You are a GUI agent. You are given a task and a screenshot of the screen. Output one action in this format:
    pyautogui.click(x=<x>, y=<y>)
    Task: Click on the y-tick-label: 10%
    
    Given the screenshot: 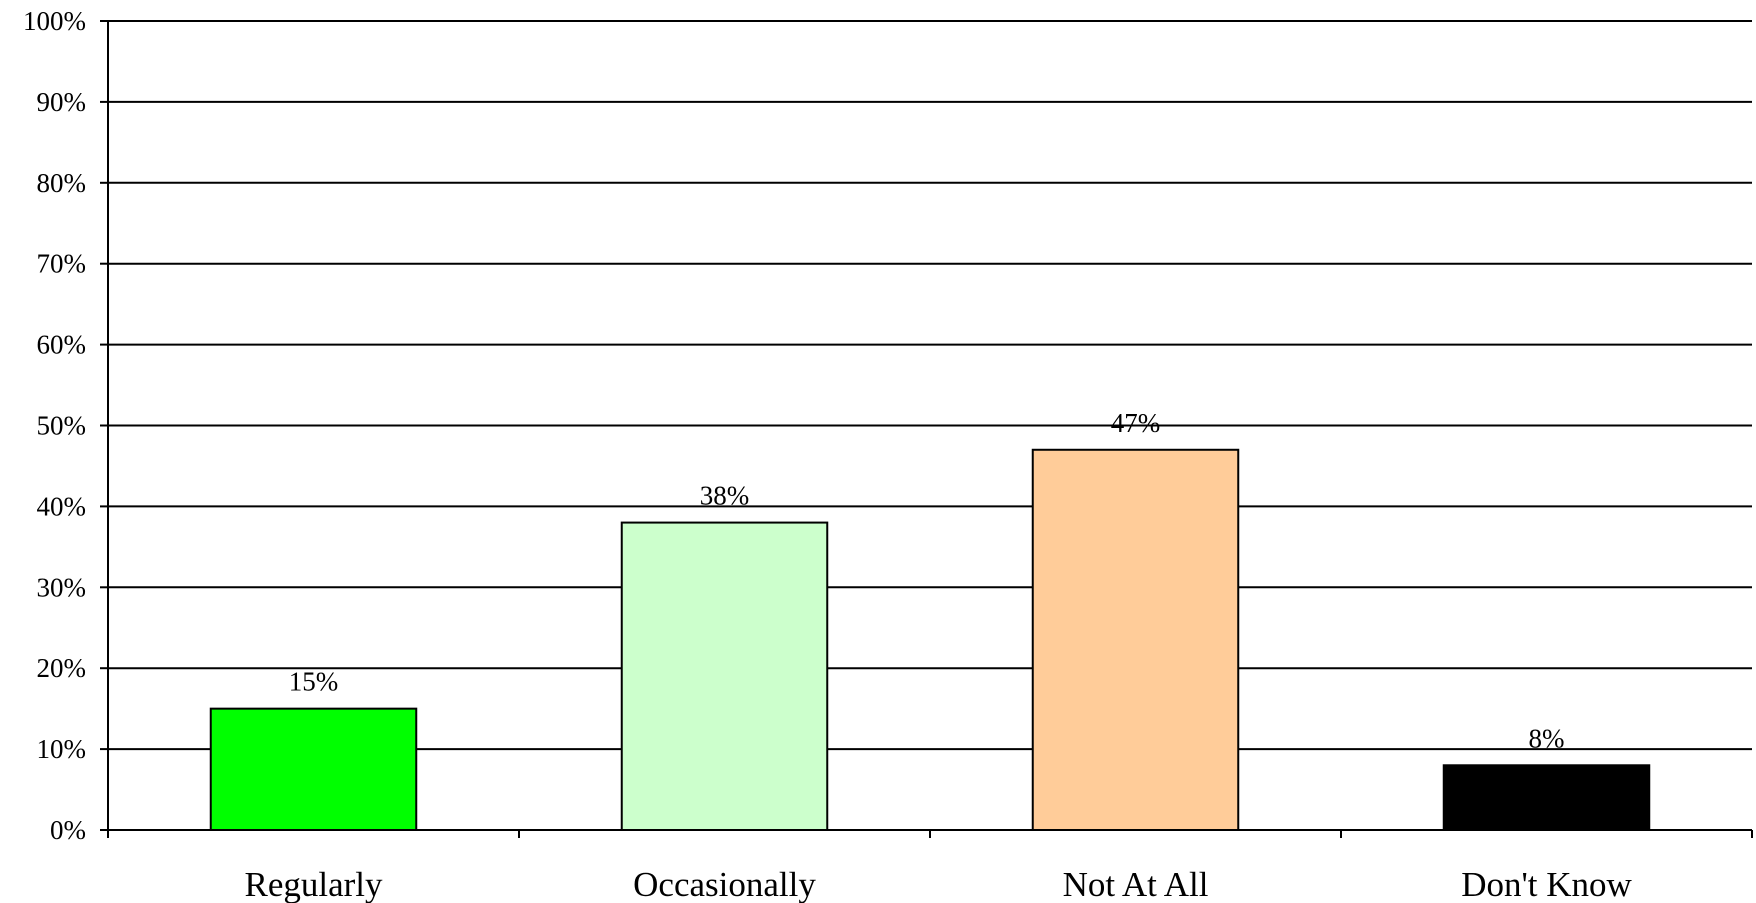 What is the action you would take?
    pyautogui.click(x=62, y=749)
    